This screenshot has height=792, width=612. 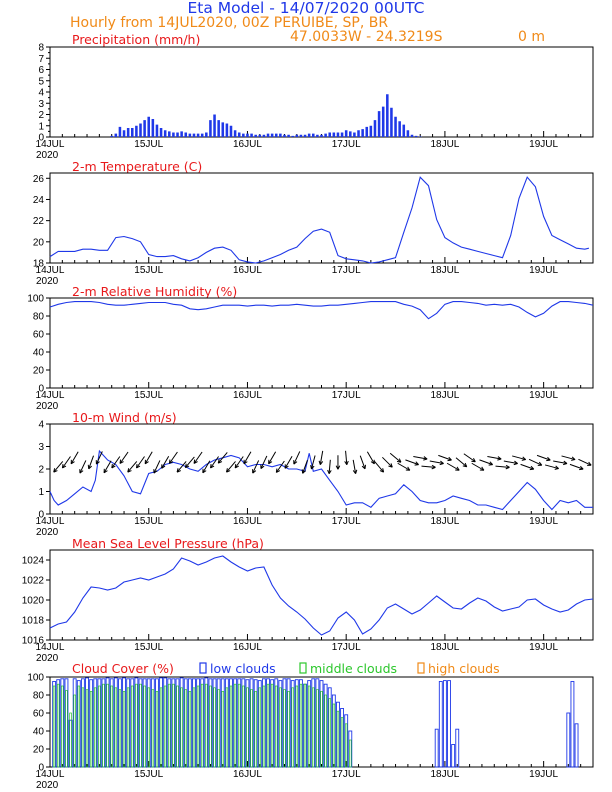 I want to click on mslp-xtick-label: 15JUL, so click(x=148, y=647).